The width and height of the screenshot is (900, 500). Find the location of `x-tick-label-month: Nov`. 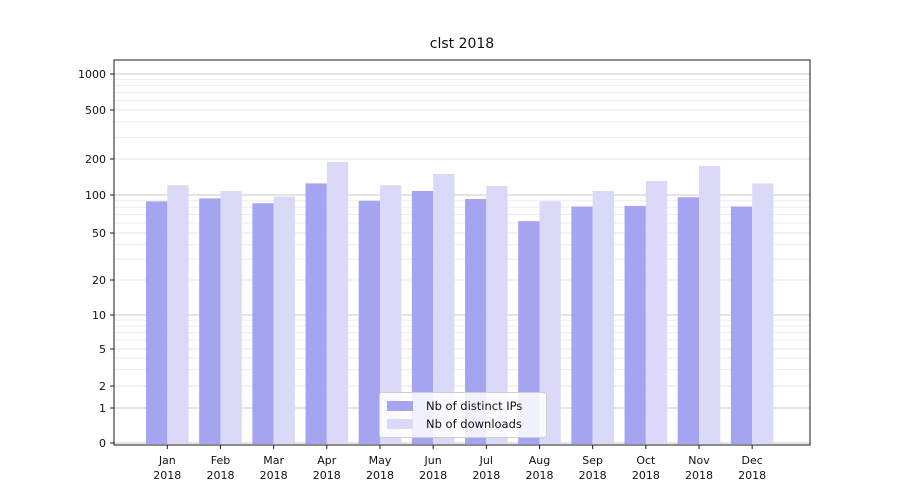

x-tick-label-month: Nov is located at coordinates (699, 460).